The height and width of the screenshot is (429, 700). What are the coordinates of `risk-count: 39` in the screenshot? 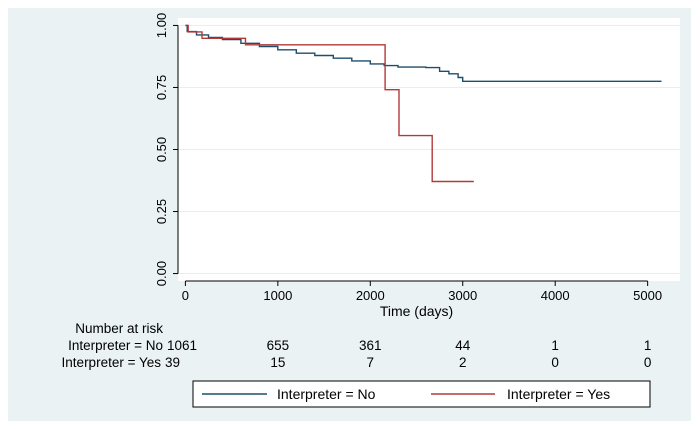 It's located at (172, 362).